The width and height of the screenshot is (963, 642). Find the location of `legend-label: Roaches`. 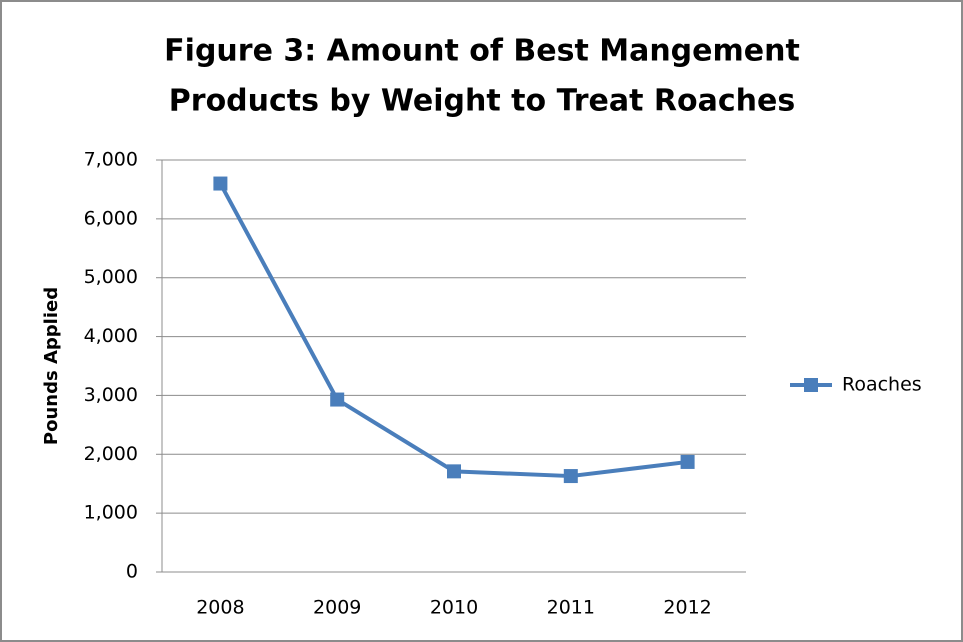

legend-label: Roaches is located at coordinates (882, 385).